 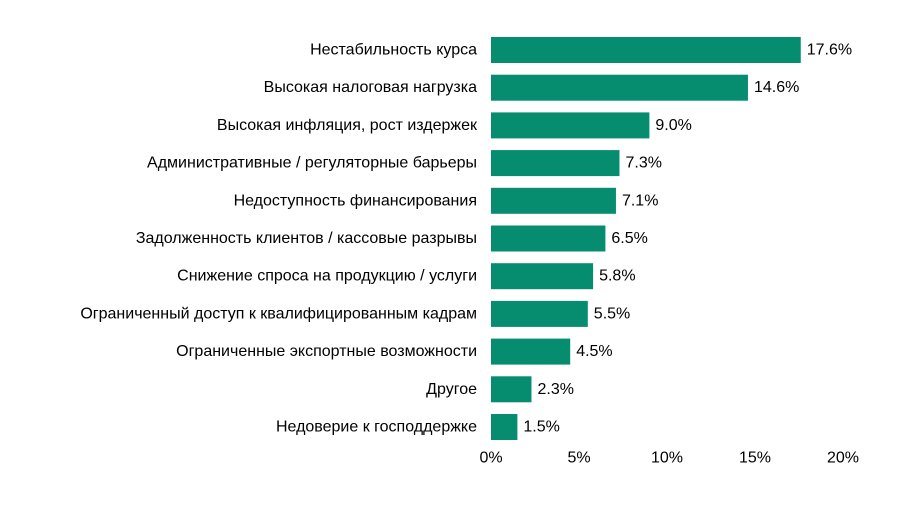 I want to click on value-label: 2.3%, so click(x=555, y=389).